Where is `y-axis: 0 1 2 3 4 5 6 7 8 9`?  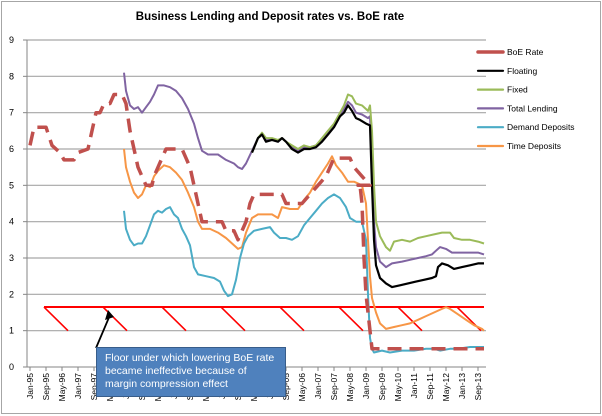
y-axis: 0 1 2 3 4 5 6 7 8 9 is located at coordinates (18, 203).